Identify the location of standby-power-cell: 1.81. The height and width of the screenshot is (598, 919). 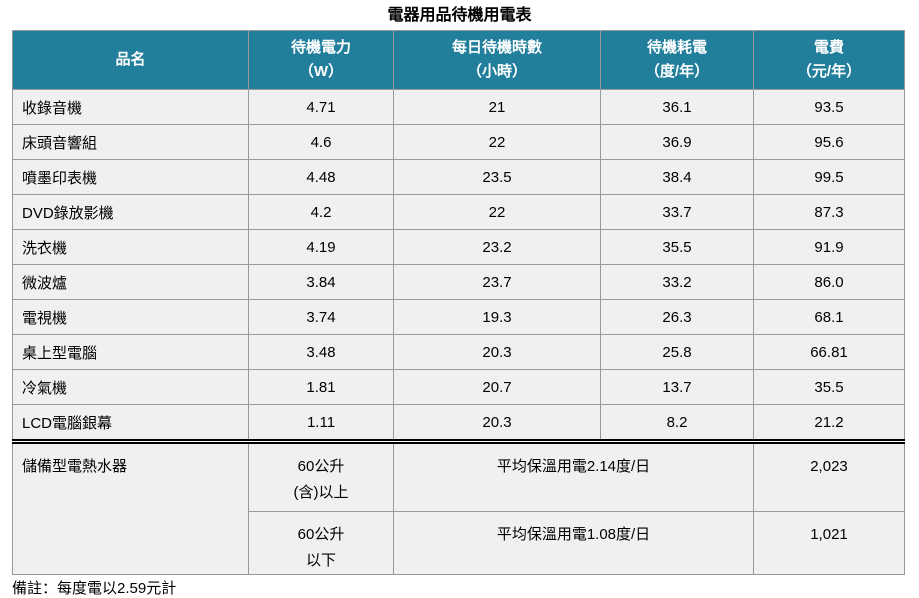
(321, 387).